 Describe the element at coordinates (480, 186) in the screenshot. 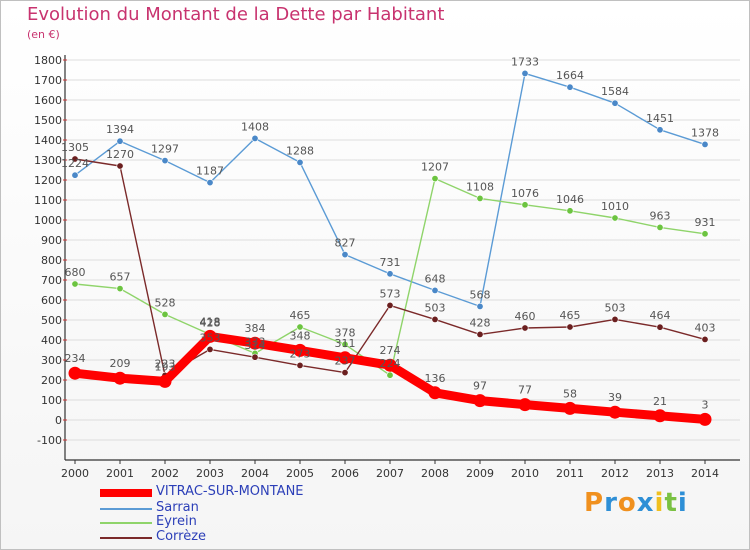

I see `data-label-eyrein: 1108` at that location.